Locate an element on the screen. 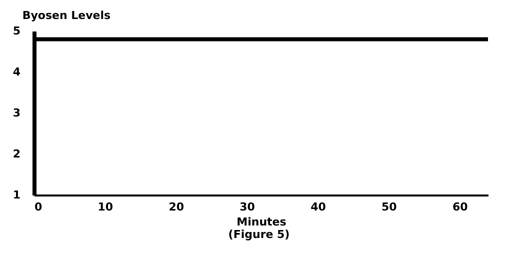 The height and width of the screenshot is (265, 506). y-tick-label: 5 is located at coordinates (16, 31).